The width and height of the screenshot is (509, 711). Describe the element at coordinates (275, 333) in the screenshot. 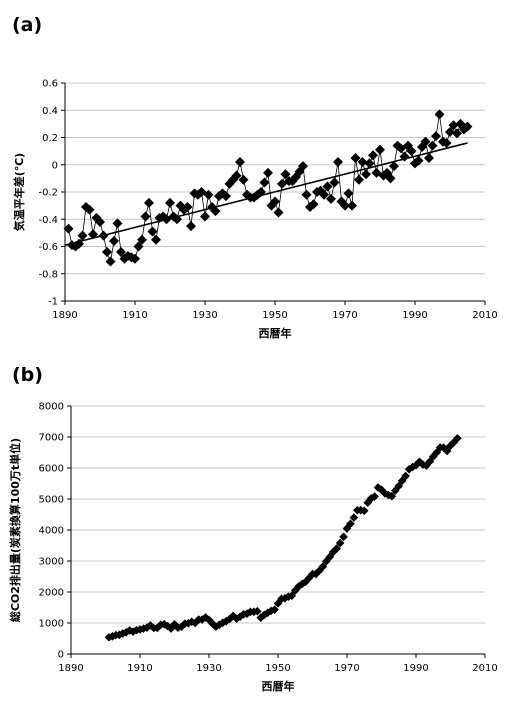

I see `x-axis-title: 西暦年` at that location.